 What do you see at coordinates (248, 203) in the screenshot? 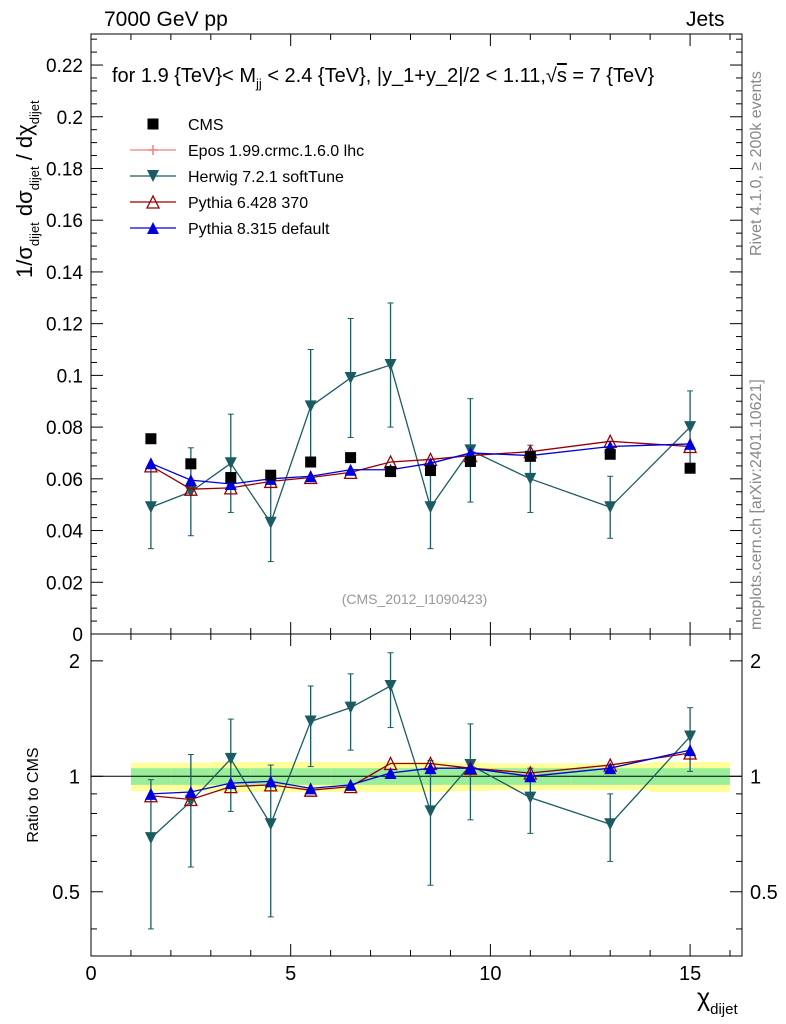
I see `legend-label: Pythia 6.428 370` at bounding box center [248, 203].